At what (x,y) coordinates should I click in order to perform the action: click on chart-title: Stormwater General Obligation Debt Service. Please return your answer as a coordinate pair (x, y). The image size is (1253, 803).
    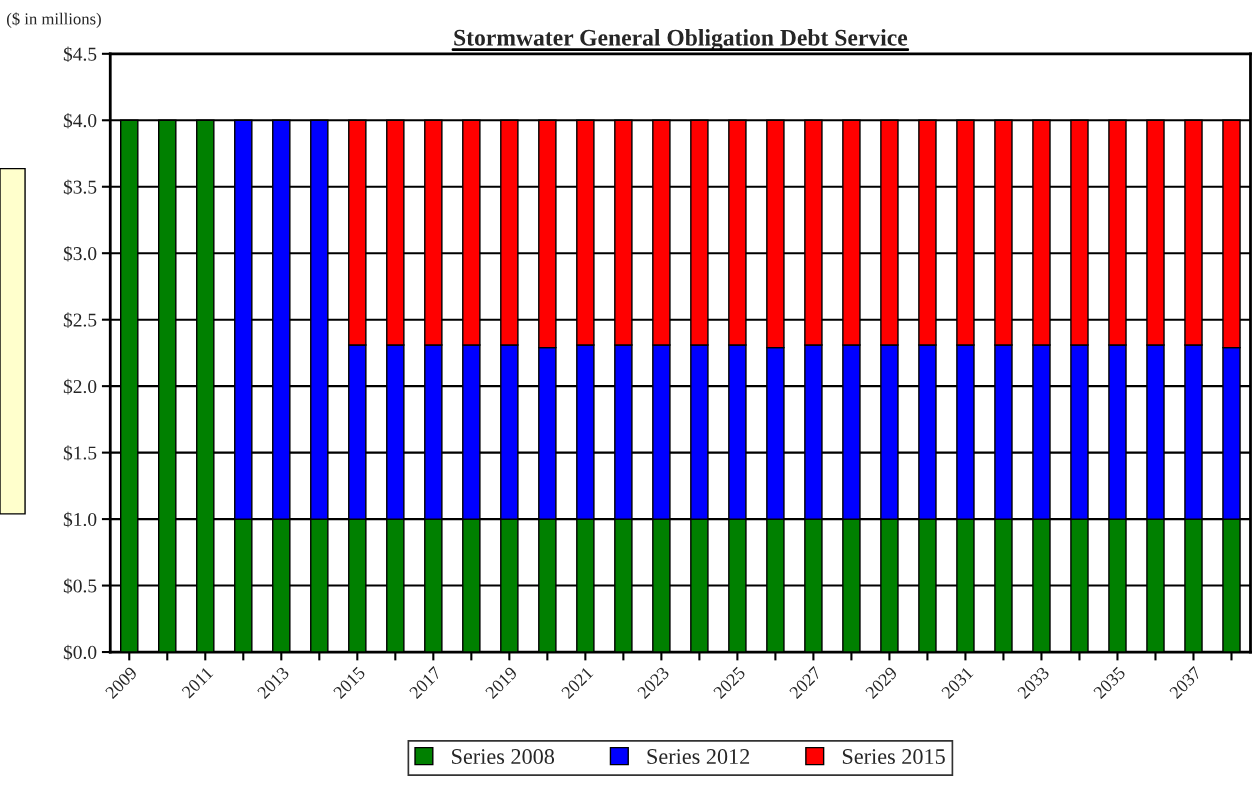
    Looking at the image, I should click on (681, 40).